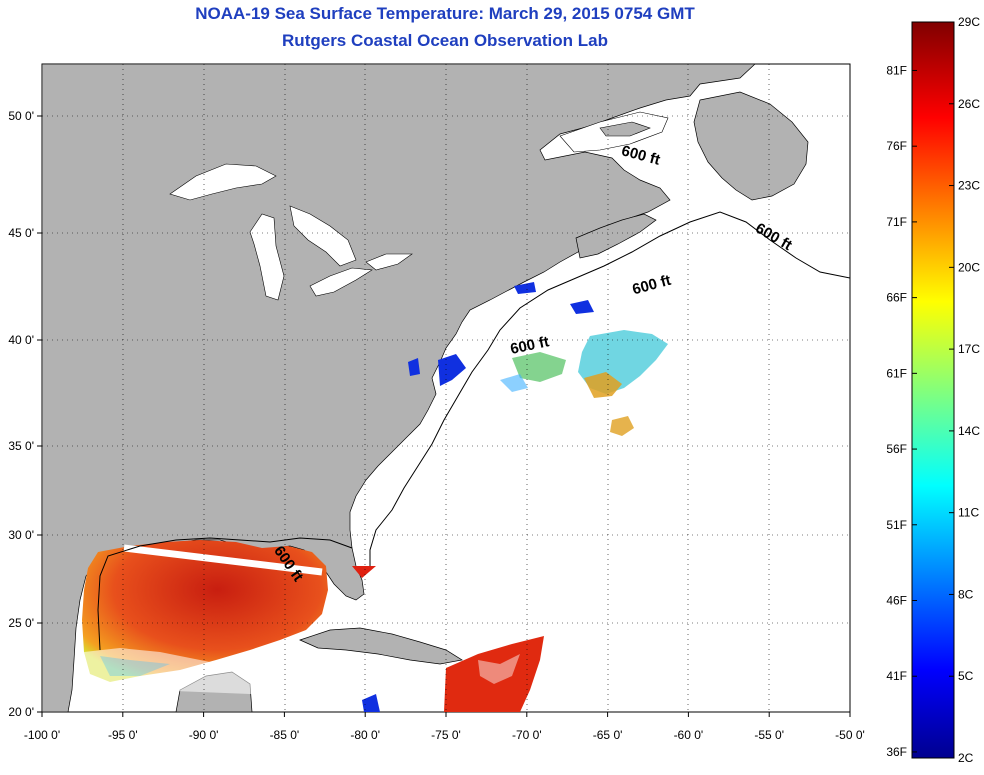  I want to click on lat-tick-label-3: 35 0', so click(21, 446).